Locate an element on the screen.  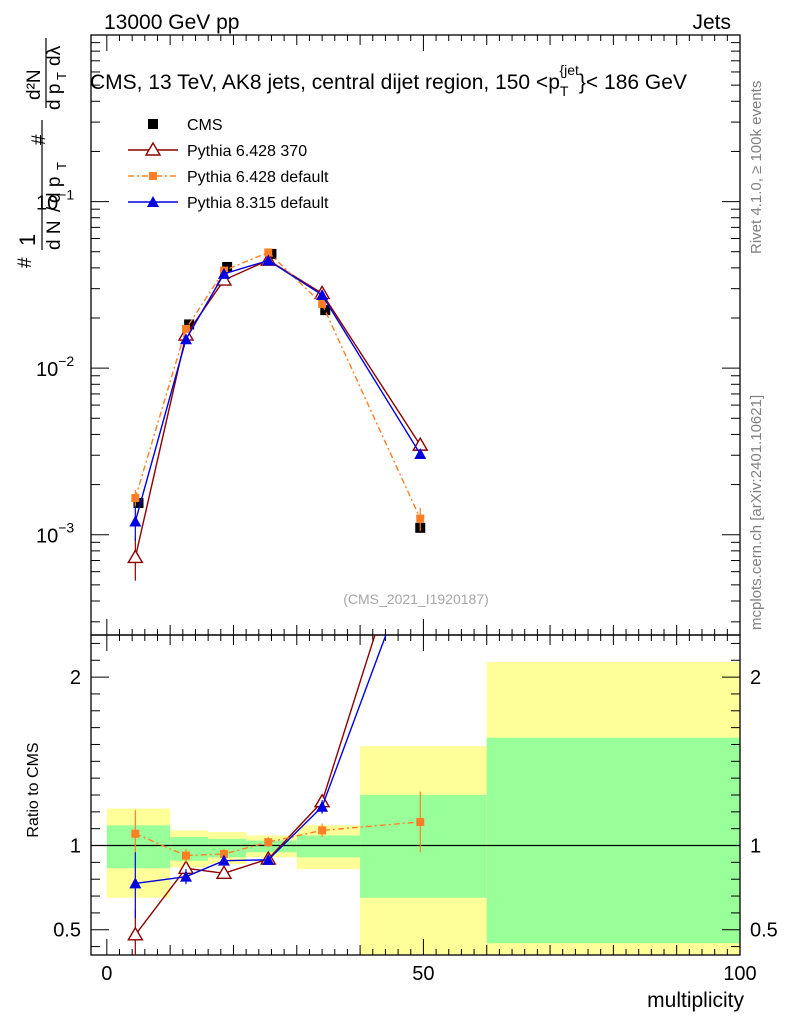
y-tick-label-exponent: −1 is located at coordinates (66, 195).